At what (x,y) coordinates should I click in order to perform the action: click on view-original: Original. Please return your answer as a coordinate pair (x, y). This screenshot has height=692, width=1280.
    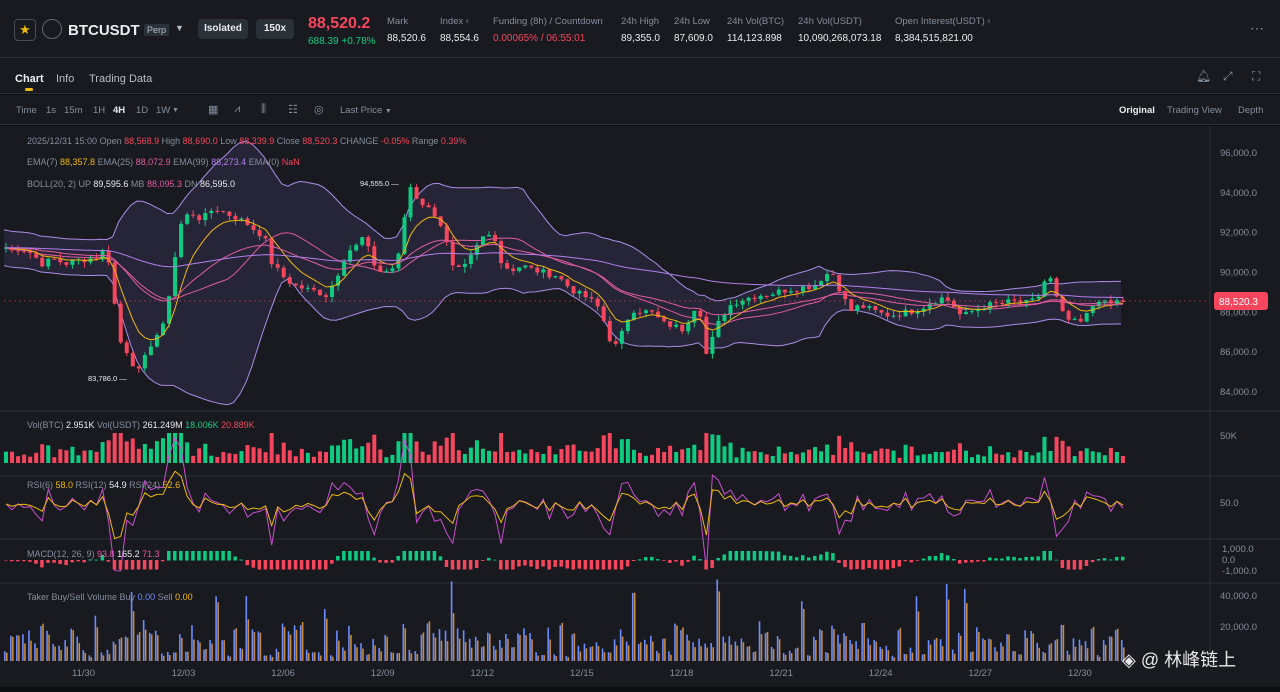
    Looking at the image, I should click on (1137, 110).